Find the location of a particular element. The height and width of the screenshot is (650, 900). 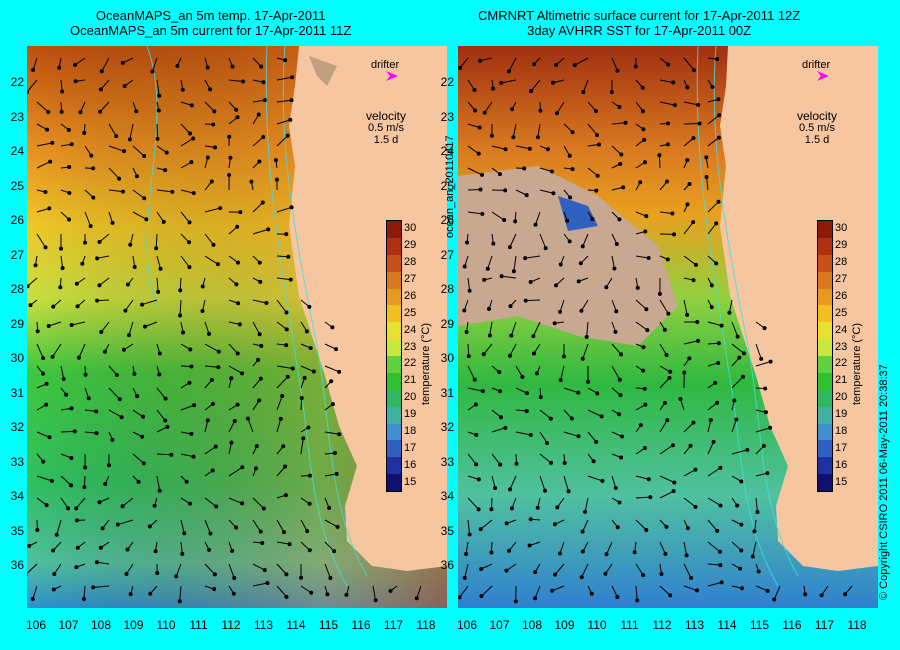

colorbar-swatch is located at coordinates (394, 432).